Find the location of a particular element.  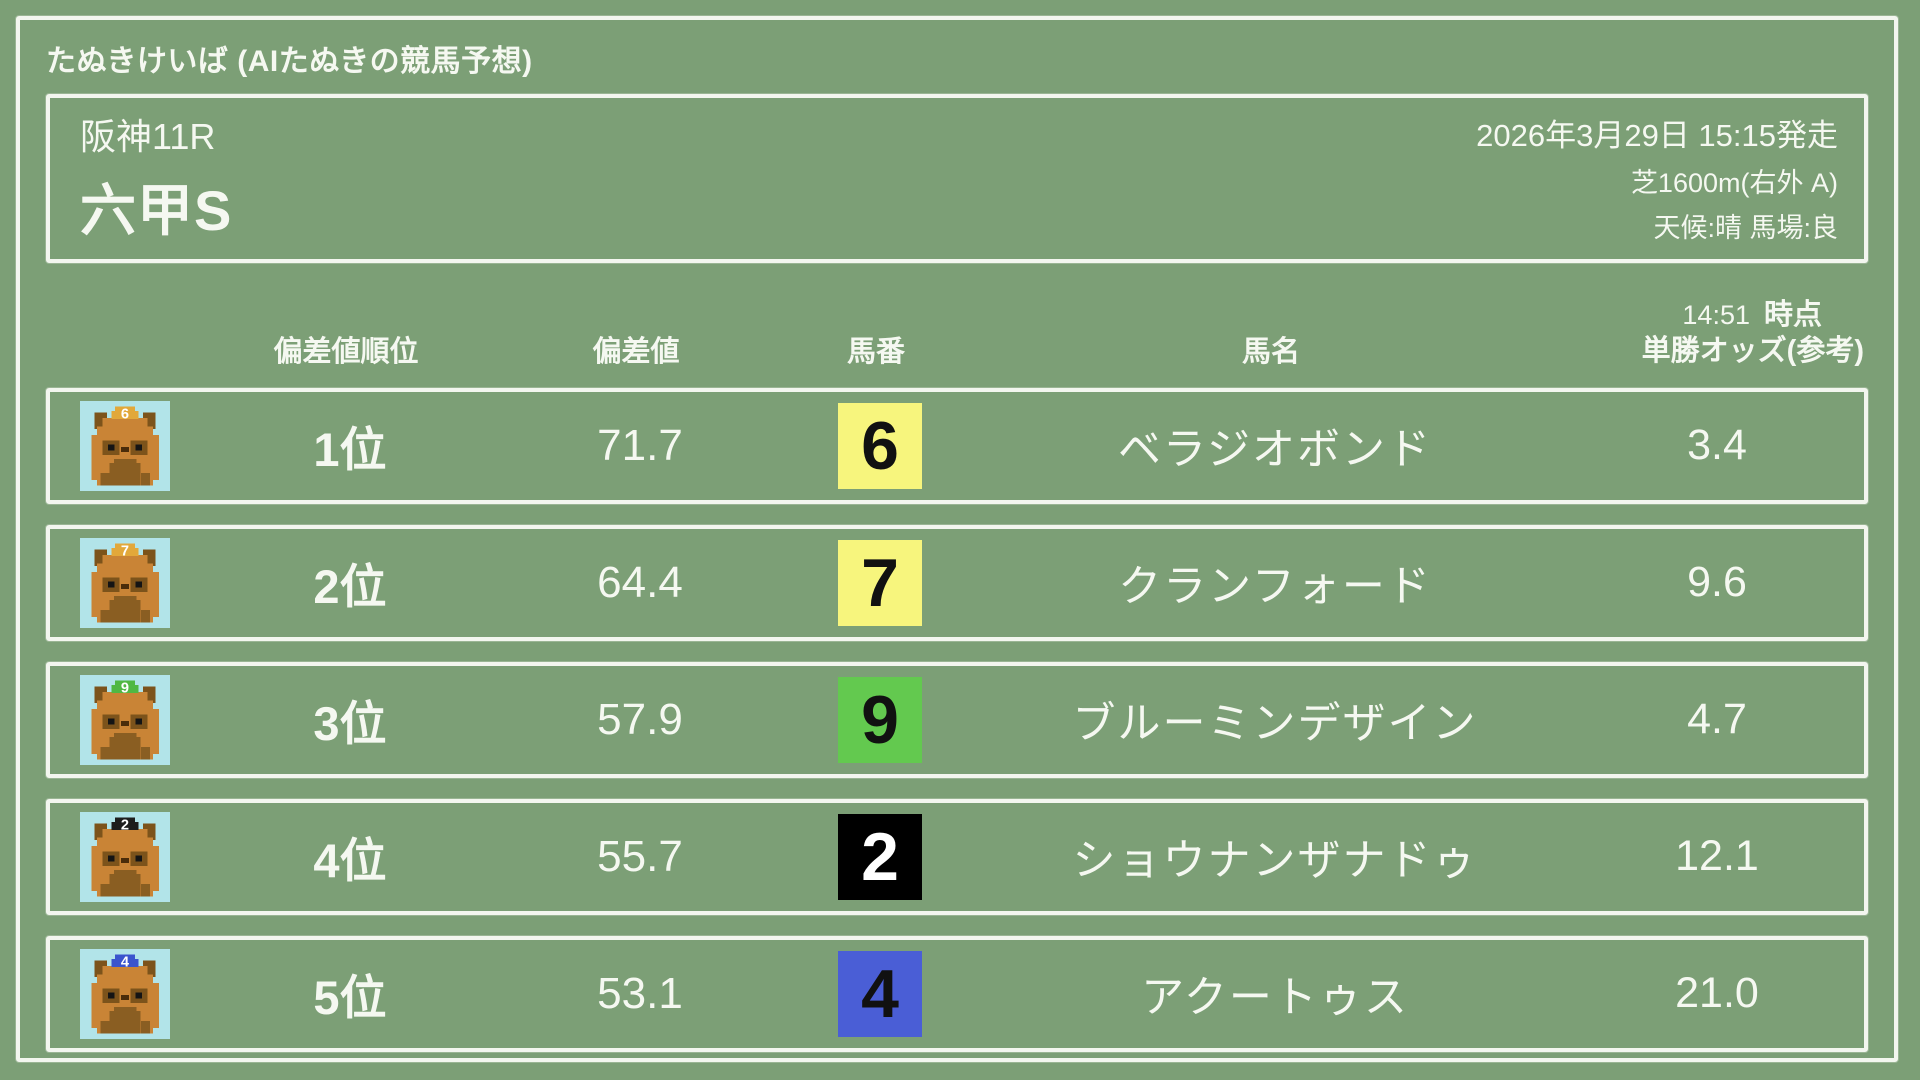

horse-name: ベラジオボンド is located at coordinates (1275, 449).